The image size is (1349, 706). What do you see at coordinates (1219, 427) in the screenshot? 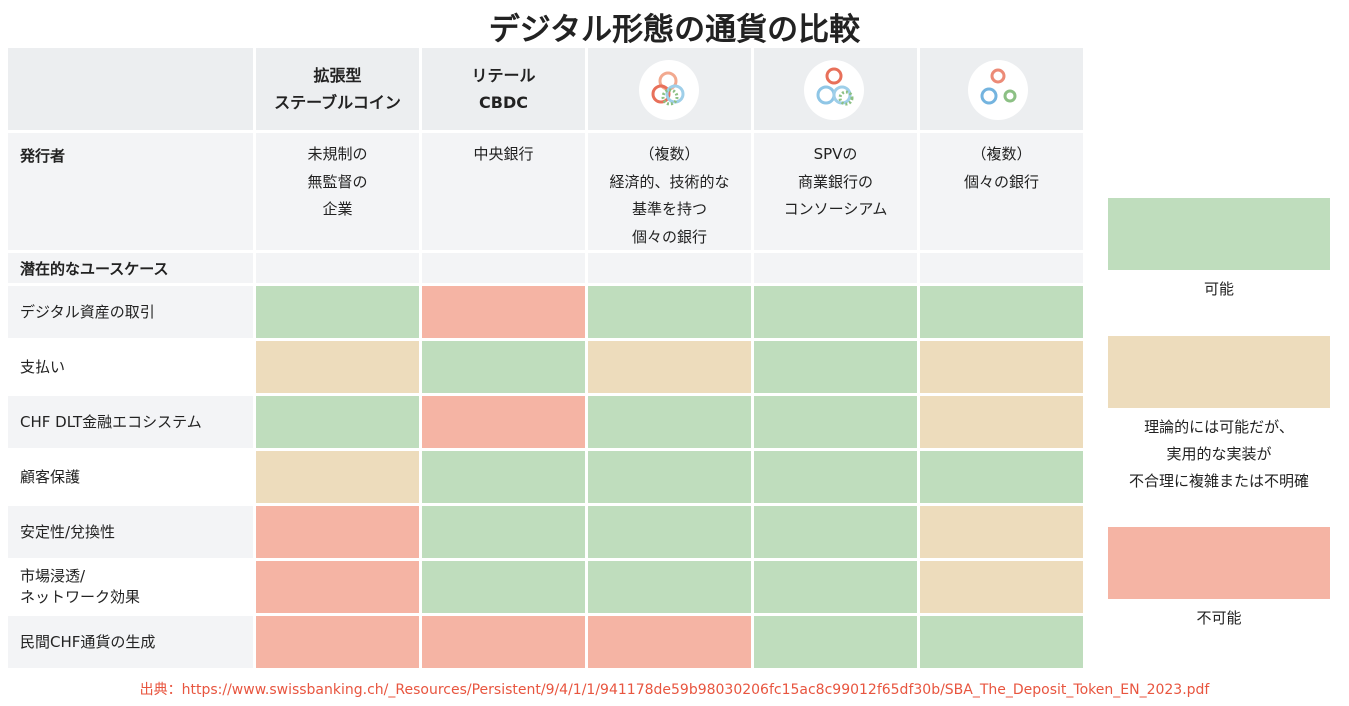
I see `text-line: 理論的には可能だが、` at bounding box center [1219, 427].